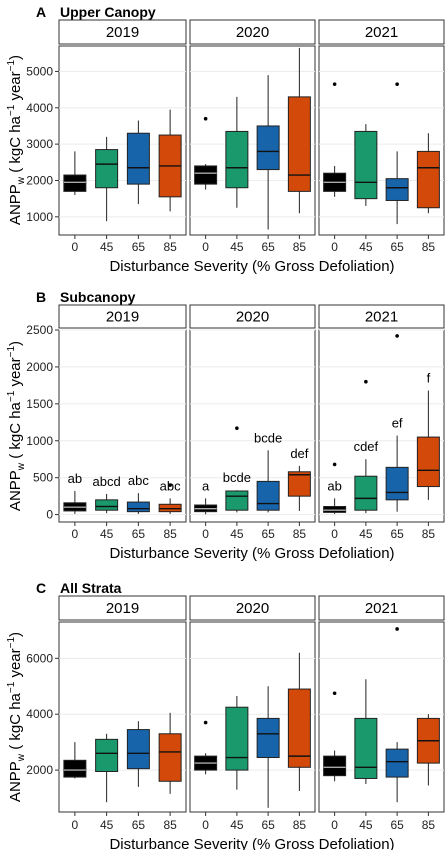 Image resolution: width=447 pixels, height=850 pixels. I want to click on y-axis-label-part: year, so click(15, 373).